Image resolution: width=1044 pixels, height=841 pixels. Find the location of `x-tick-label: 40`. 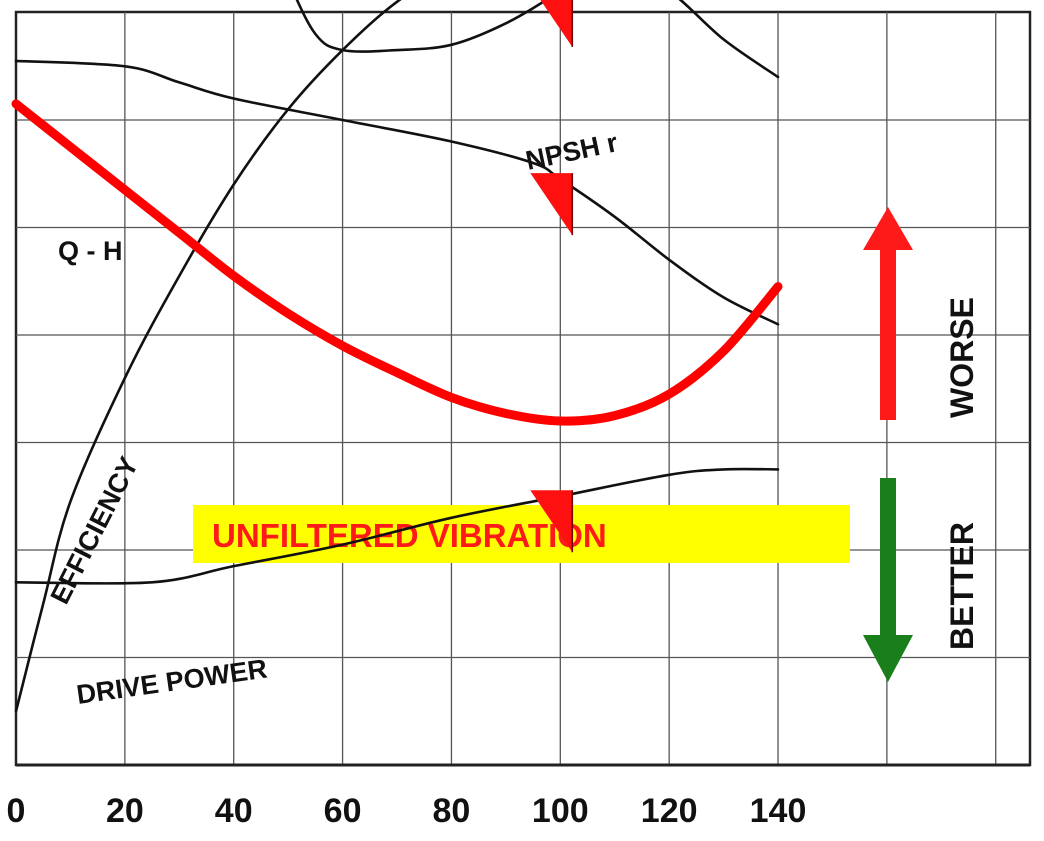

x-tick-label: 40 is located at coordinates (234, 811).